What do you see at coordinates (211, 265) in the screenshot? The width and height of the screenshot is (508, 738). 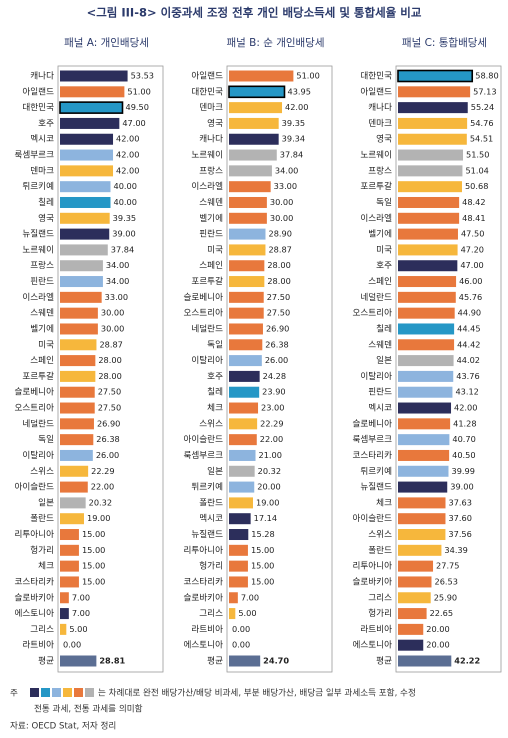 I see `category-label: 스페인` at bounding box center [211, 265].